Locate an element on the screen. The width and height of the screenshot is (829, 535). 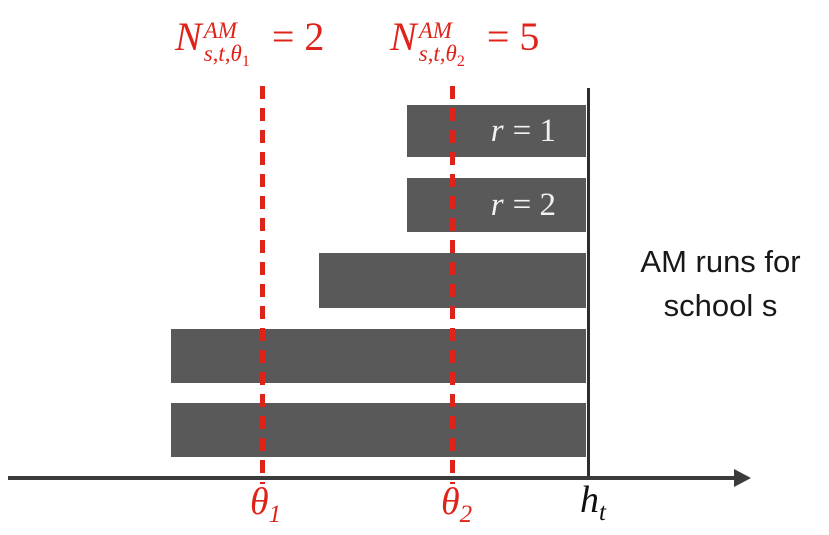
side-caption: AM runs for school s is located at coordinates (720, 284).